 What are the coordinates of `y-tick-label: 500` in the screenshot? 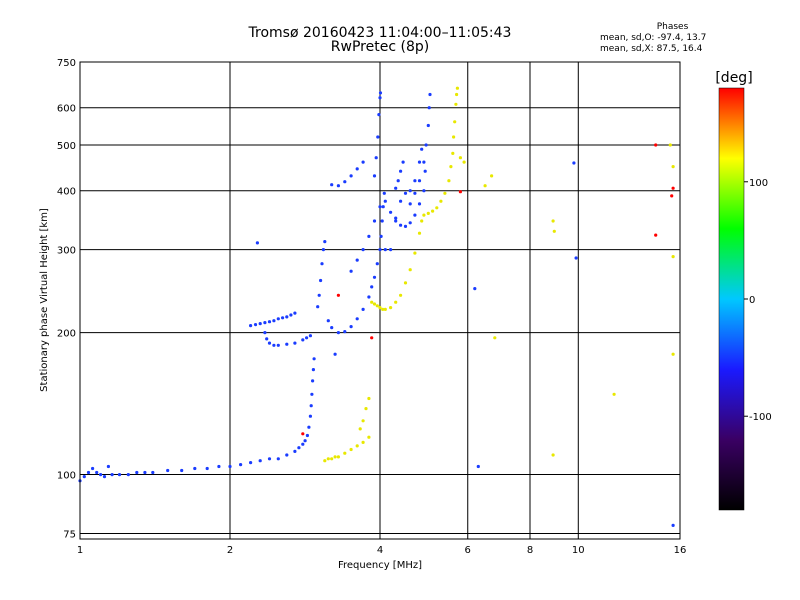 It's located at (66, 146).